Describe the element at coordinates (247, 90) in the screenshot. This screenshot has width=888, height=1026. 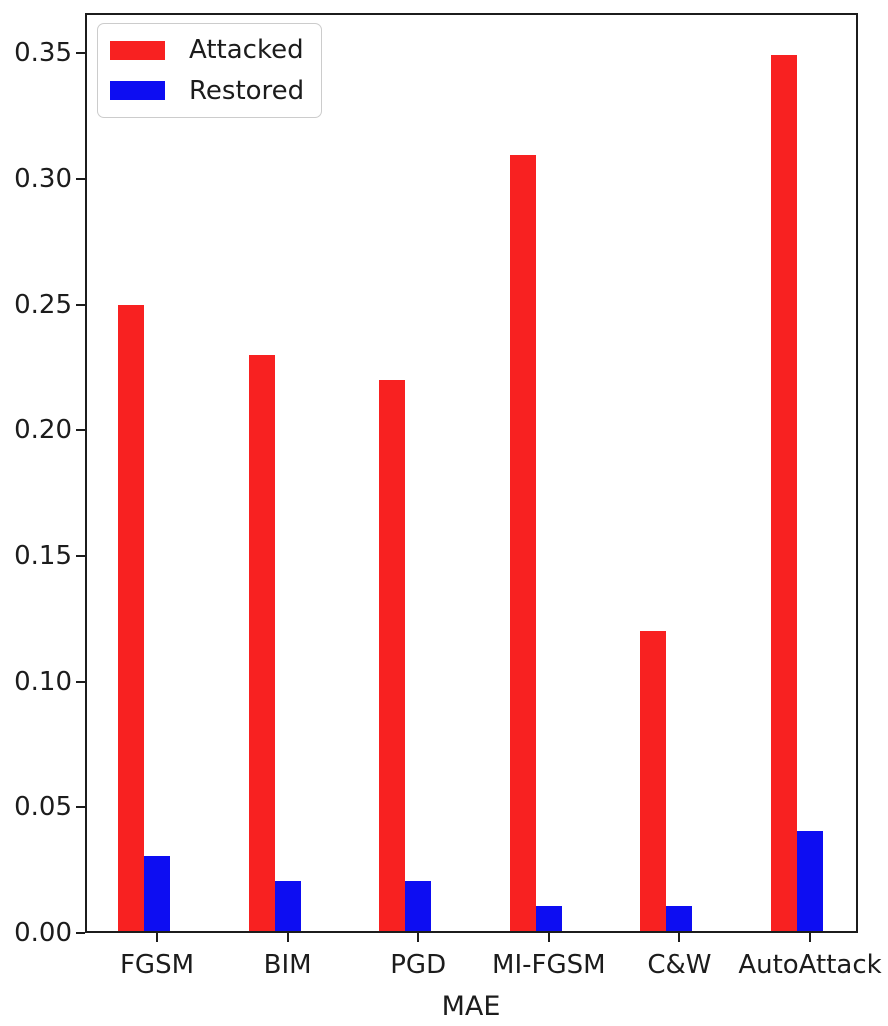
I see `legend-label: Restored` at that location.